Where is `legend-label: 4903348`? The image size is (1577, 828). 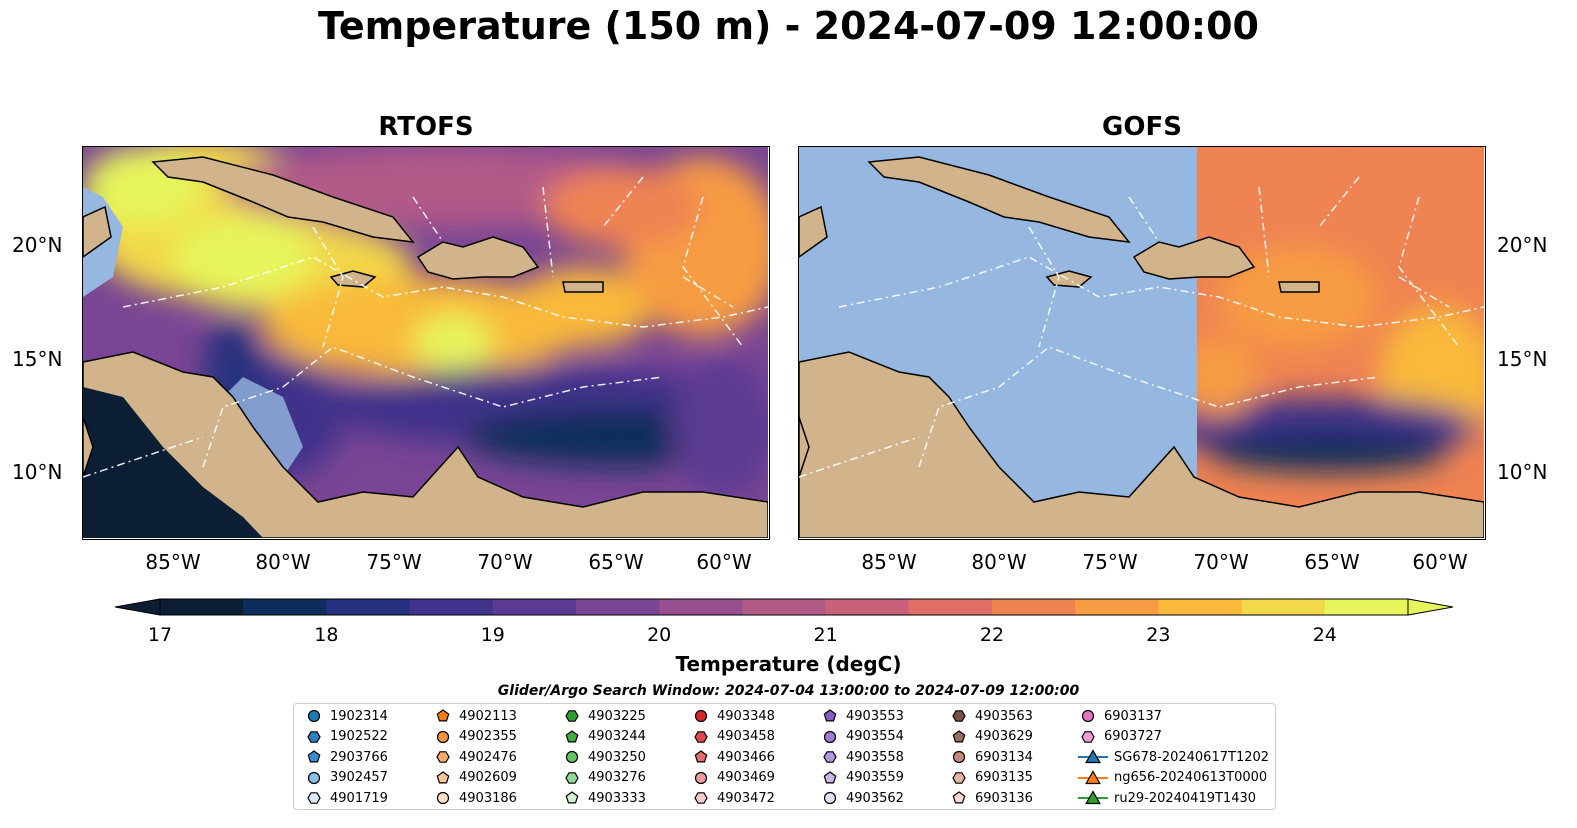 legend-label: 4903348 is located at coordinates (746, 716).